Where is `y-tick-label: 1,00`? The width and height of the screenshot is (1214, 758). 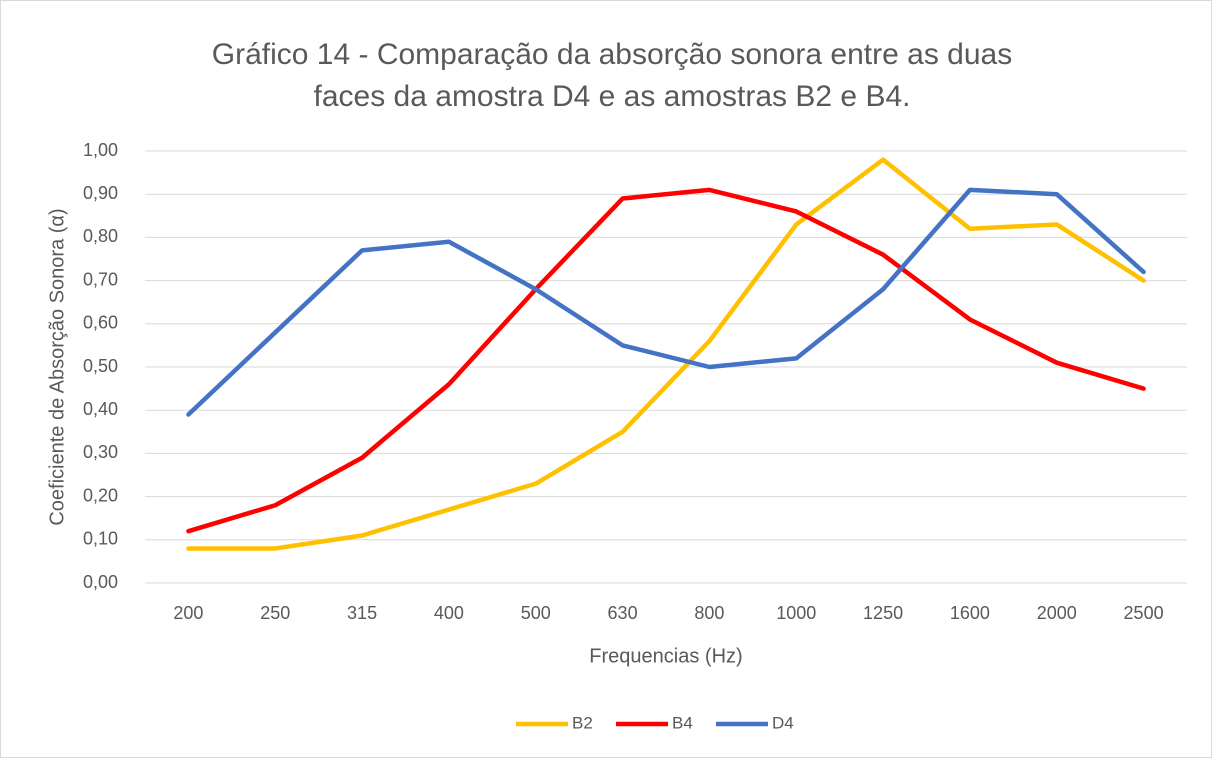 y-tick-label: 1,00 is located at coordinates (100, 150).